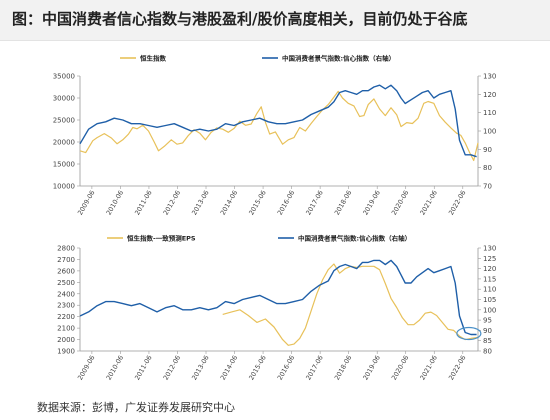  Describe the element at coordinates (487, 341) in the screenshot. I see `y-right-tick-label: 85` at that location.